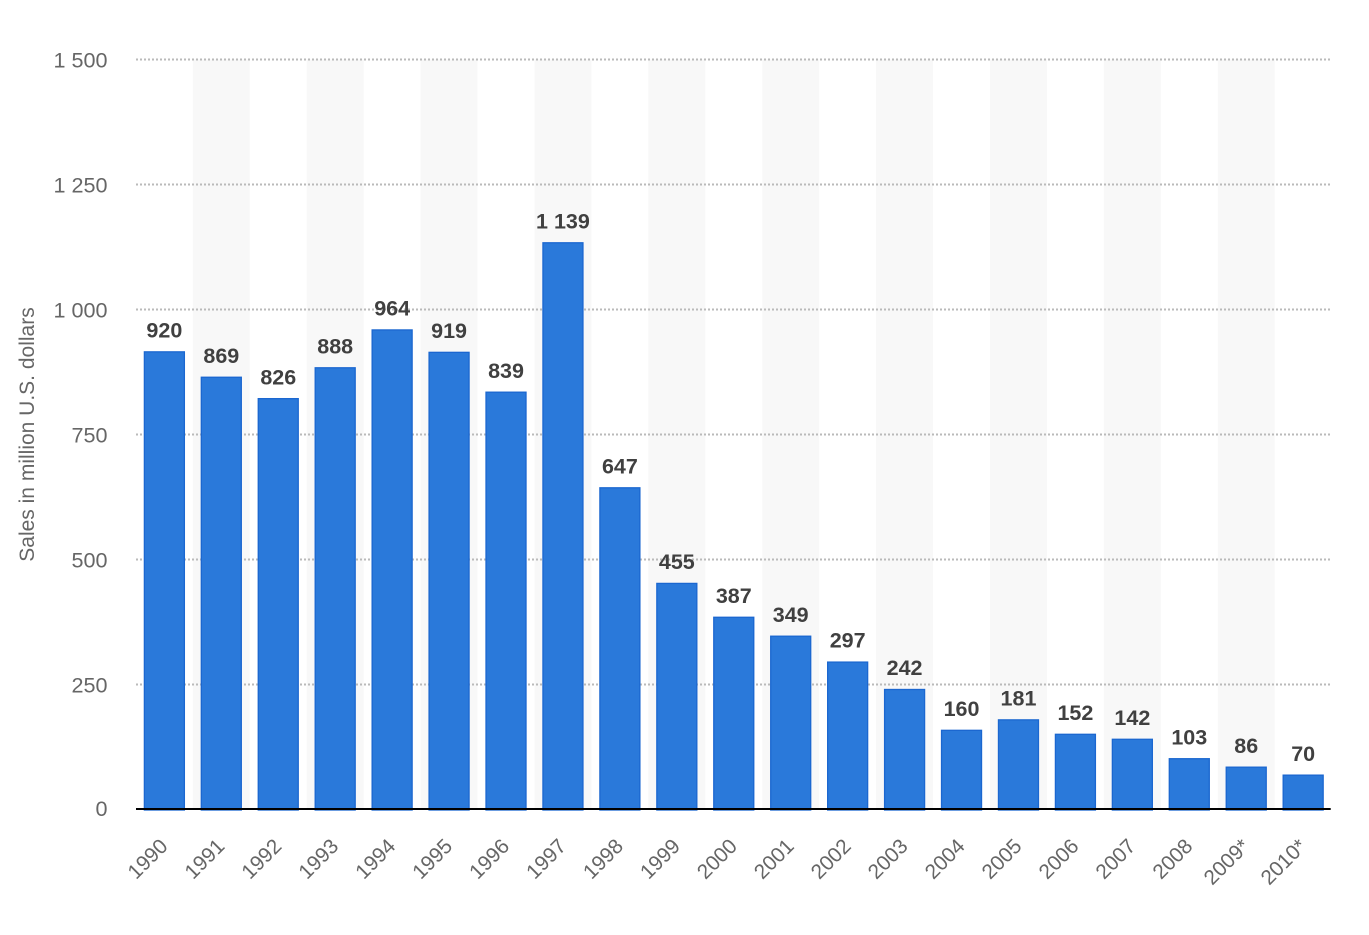 This screenshot has width=1369, height=935. Describe the element at coordinates (1132, 718) in the screenshot. I see `svg-text: 142` at that location.